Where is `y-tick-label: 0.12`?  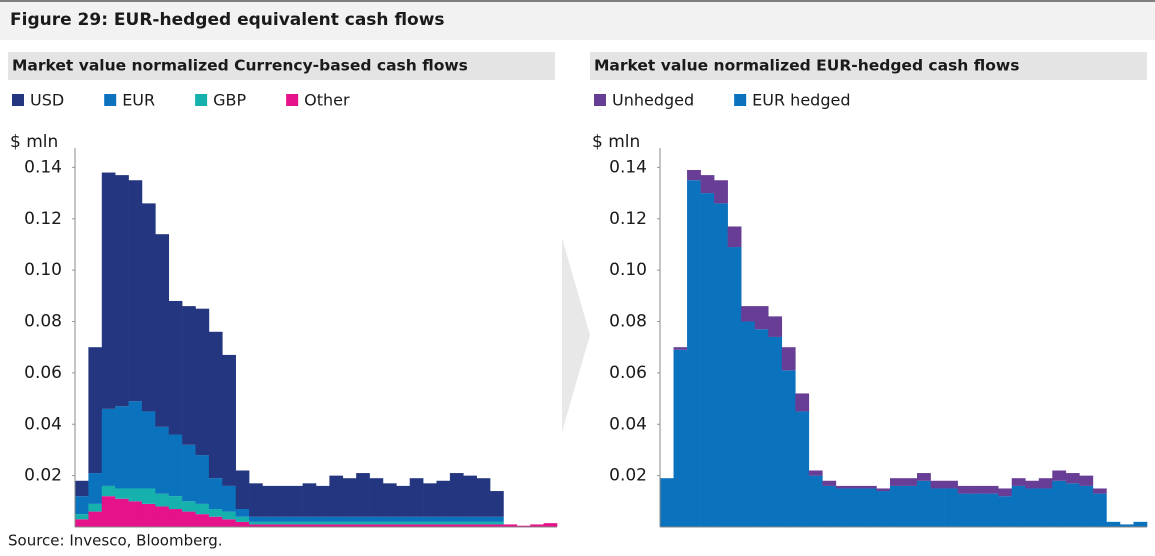 y-tick-label: 0.12 is located at coordinates (43, 219).